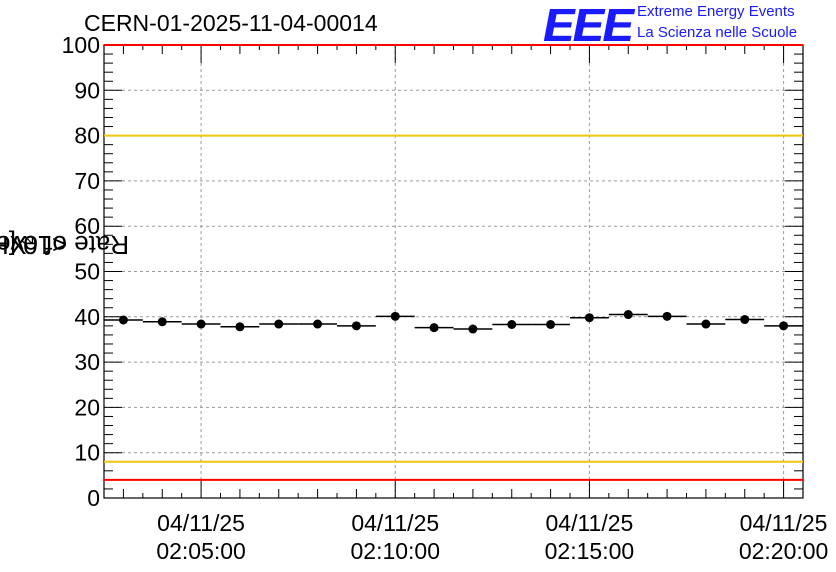 Image resolution: width=836 pixels, height=572 pixels. I want to click on y-tick-label: 70, so click(87, 181).